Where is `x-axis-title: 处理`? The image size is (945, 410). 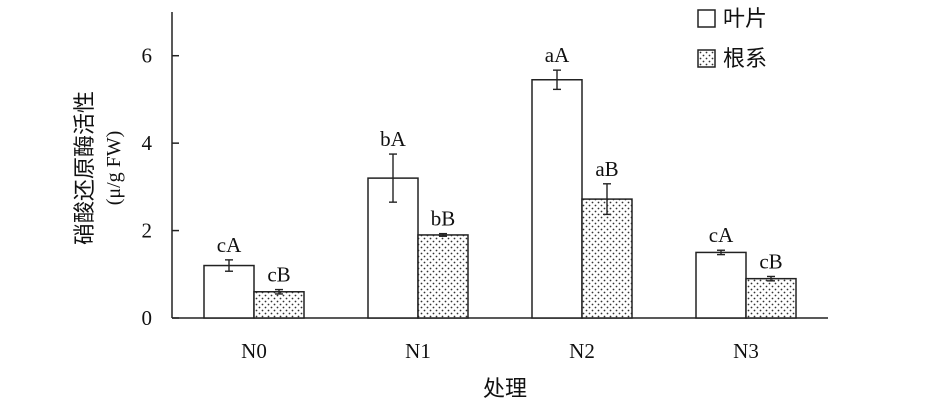 x-axis-title: 处理 is located at coordinates (505, 388).